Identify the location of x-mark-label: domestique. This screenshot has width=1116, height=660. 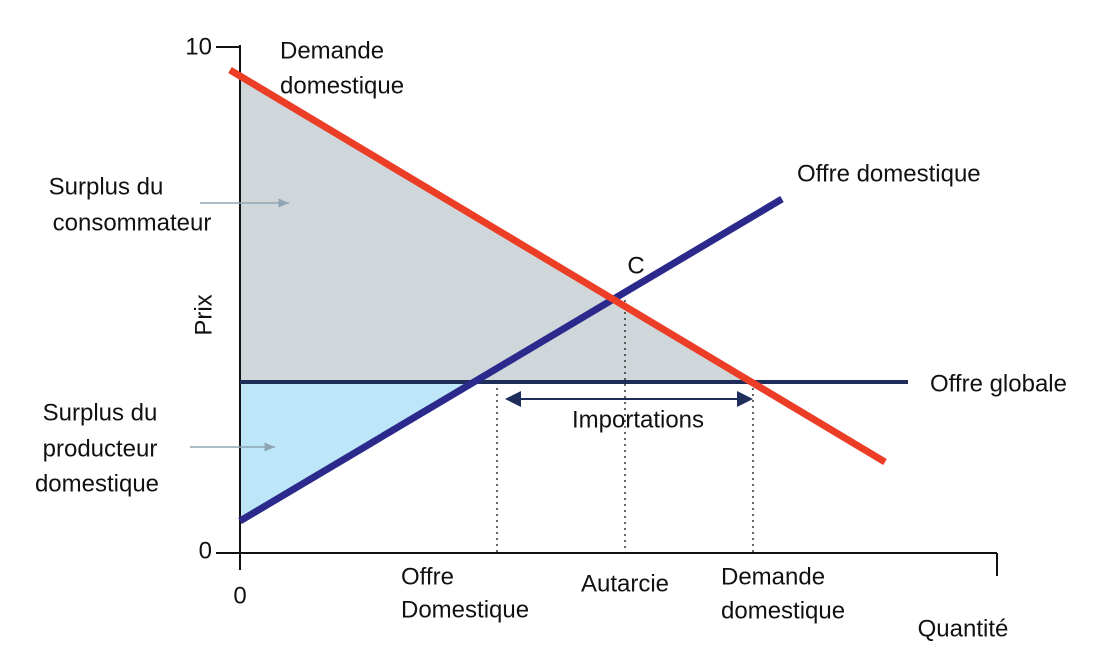
(783, 610).